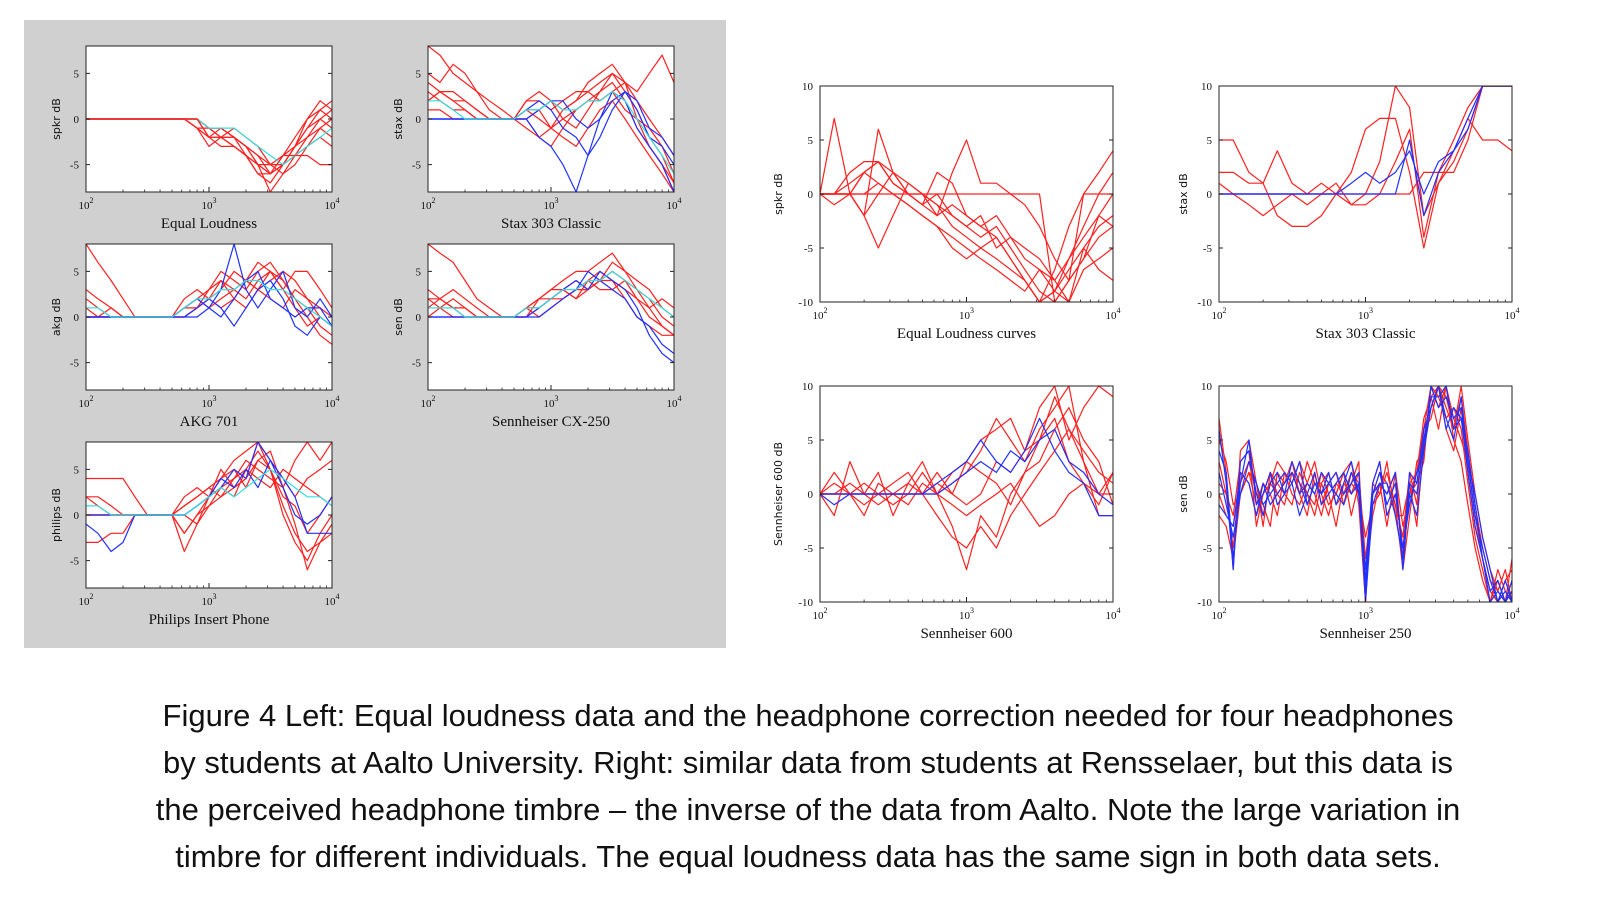  I want to click on aalto-stax-panel: -5 0 5 10² 10³ 10⁴ Stax 303 Classic stax dB, so click(537, 138).